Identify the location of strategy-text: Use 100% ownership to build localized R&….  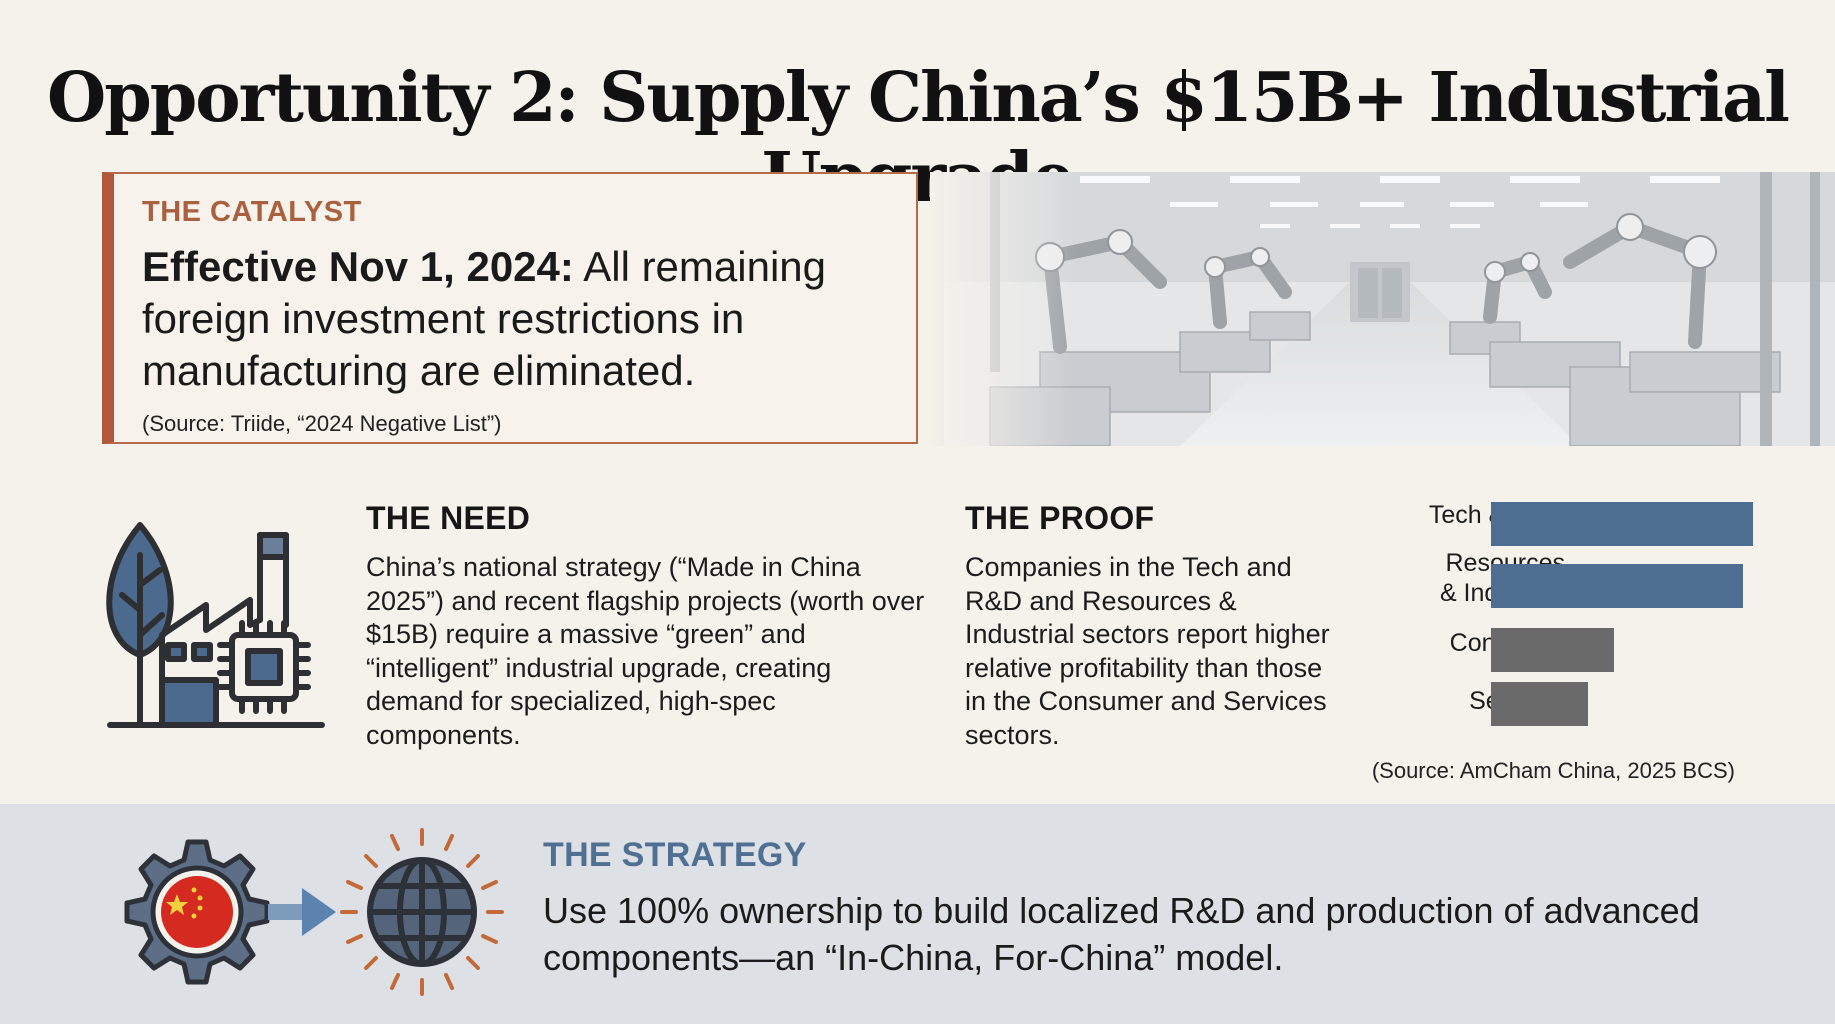
(1121, 934).